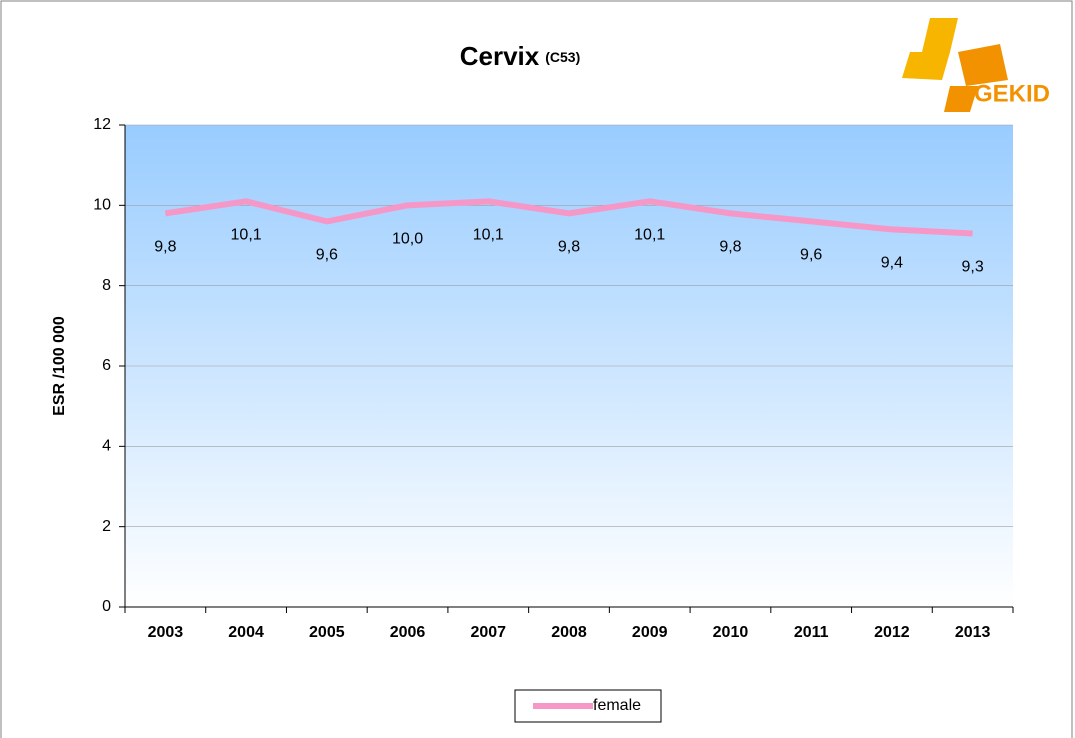  I want to click on y-tick-label: 10, so click(102, 205).